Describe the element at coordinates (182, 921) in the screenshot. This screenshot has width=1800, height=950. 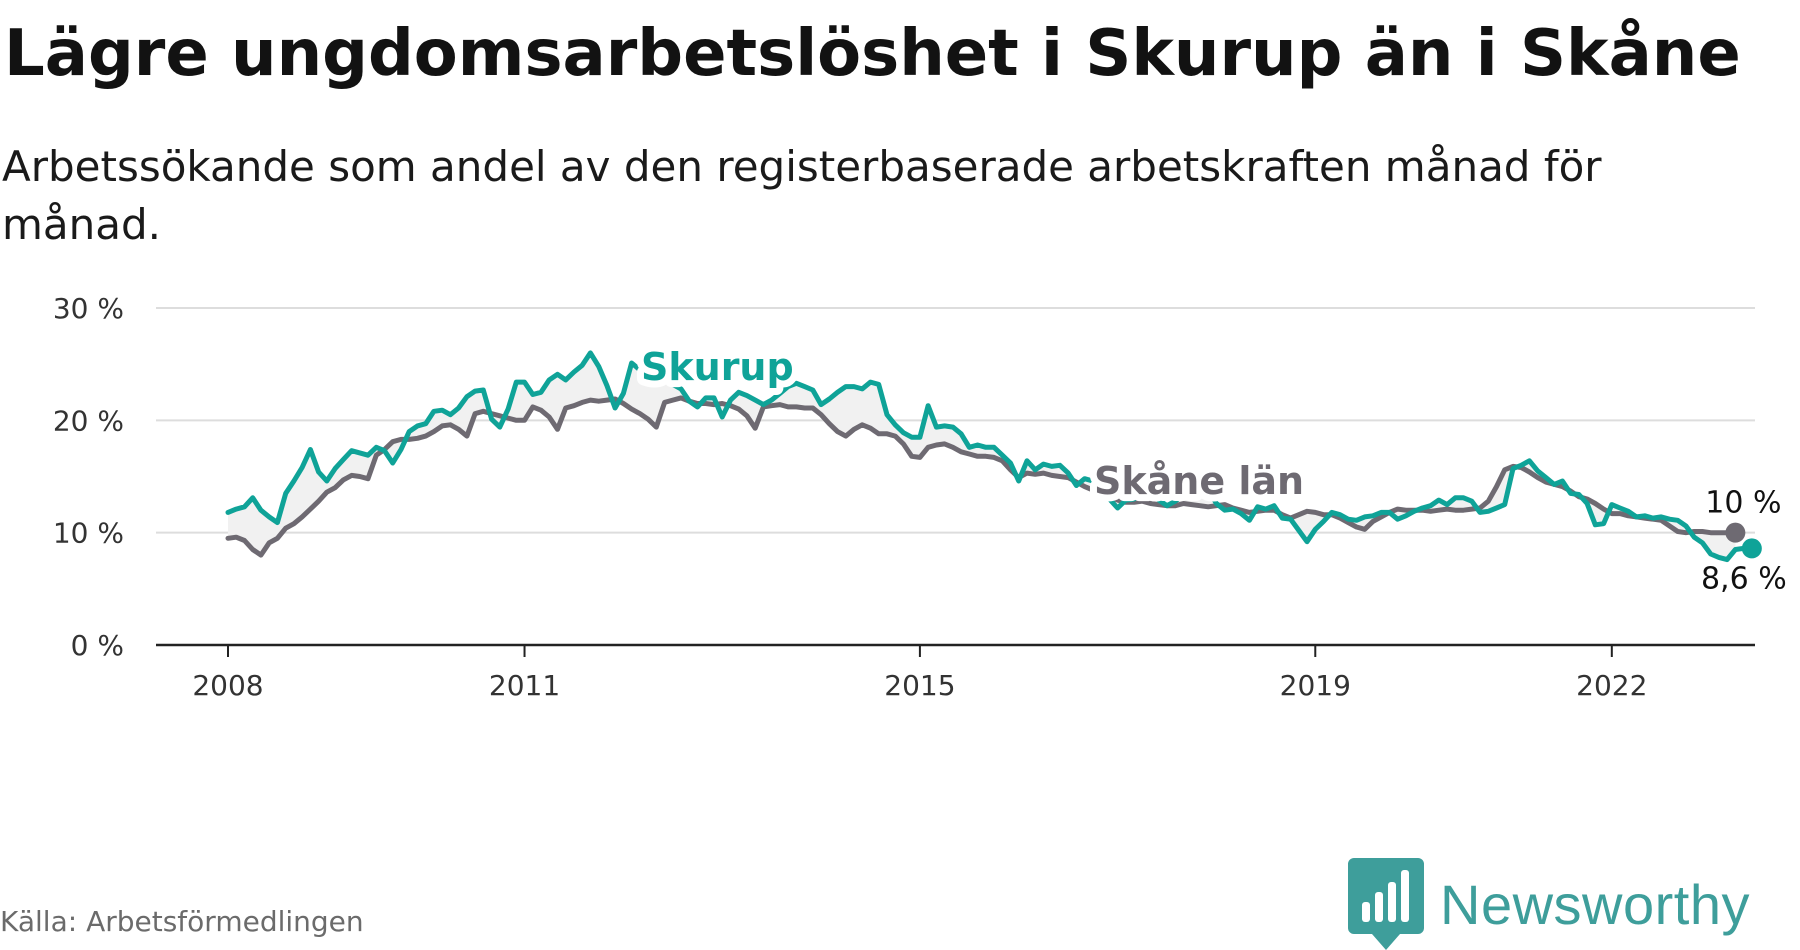
I see `source-note: Källa: Arbetsförmedlingen` at that location.